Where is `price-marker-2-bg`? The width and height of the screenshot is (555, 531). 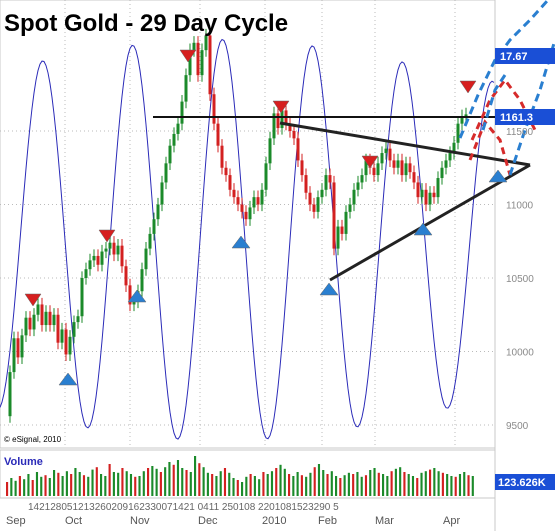
price-marker-2-bg is located at coordinates (525, 117).